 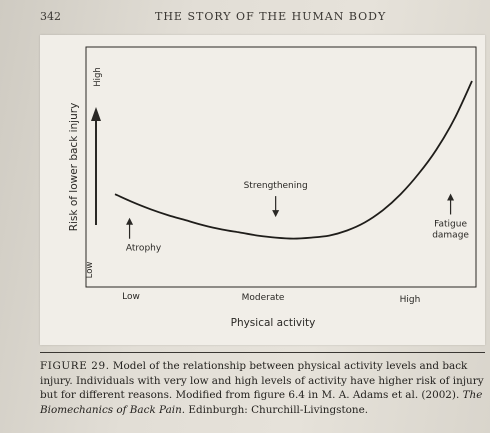 I want to click on annotation-arrowhead-fatigue, so click(x=451, y=197).